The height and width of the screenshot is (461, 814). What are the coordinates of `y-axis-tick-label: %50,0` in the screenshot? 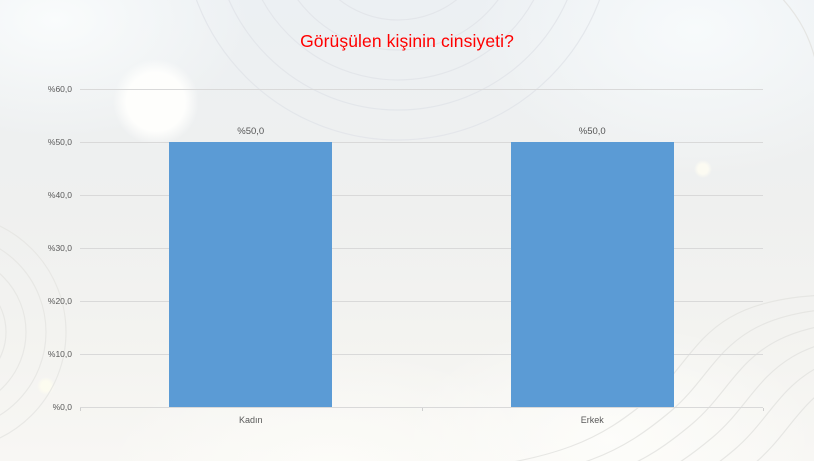 It's located at (59, 141).